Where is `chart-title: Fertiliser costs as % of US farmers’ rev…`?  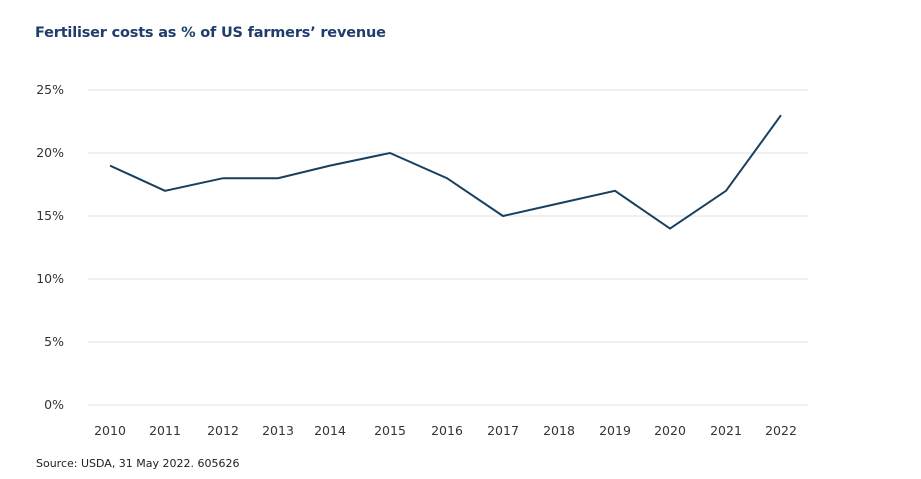
chart-title: Fertiliser costs as % of US farmers’ rev… is located at coordinates (210, 33).